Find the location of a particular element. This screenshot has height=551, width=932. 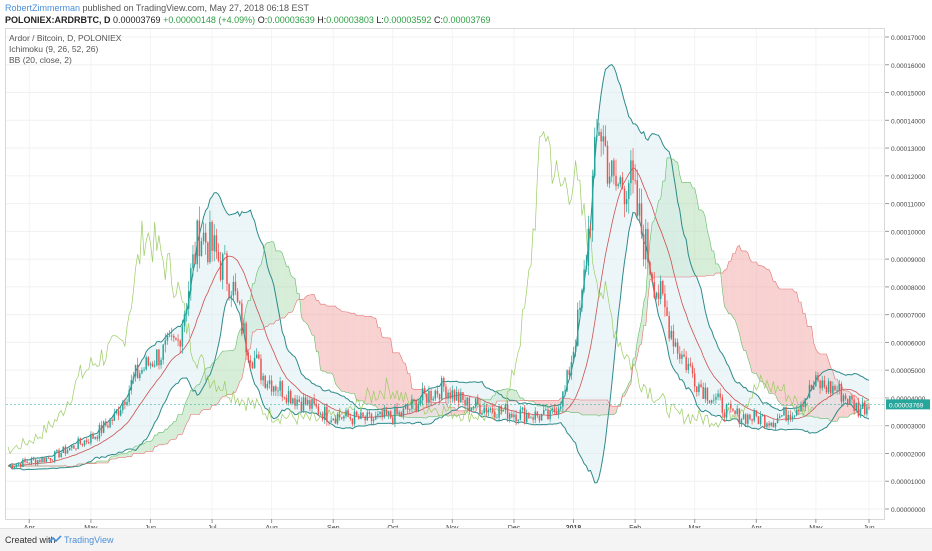

y-tick-label: 0.00008000 is located at coordinates (908, 288).